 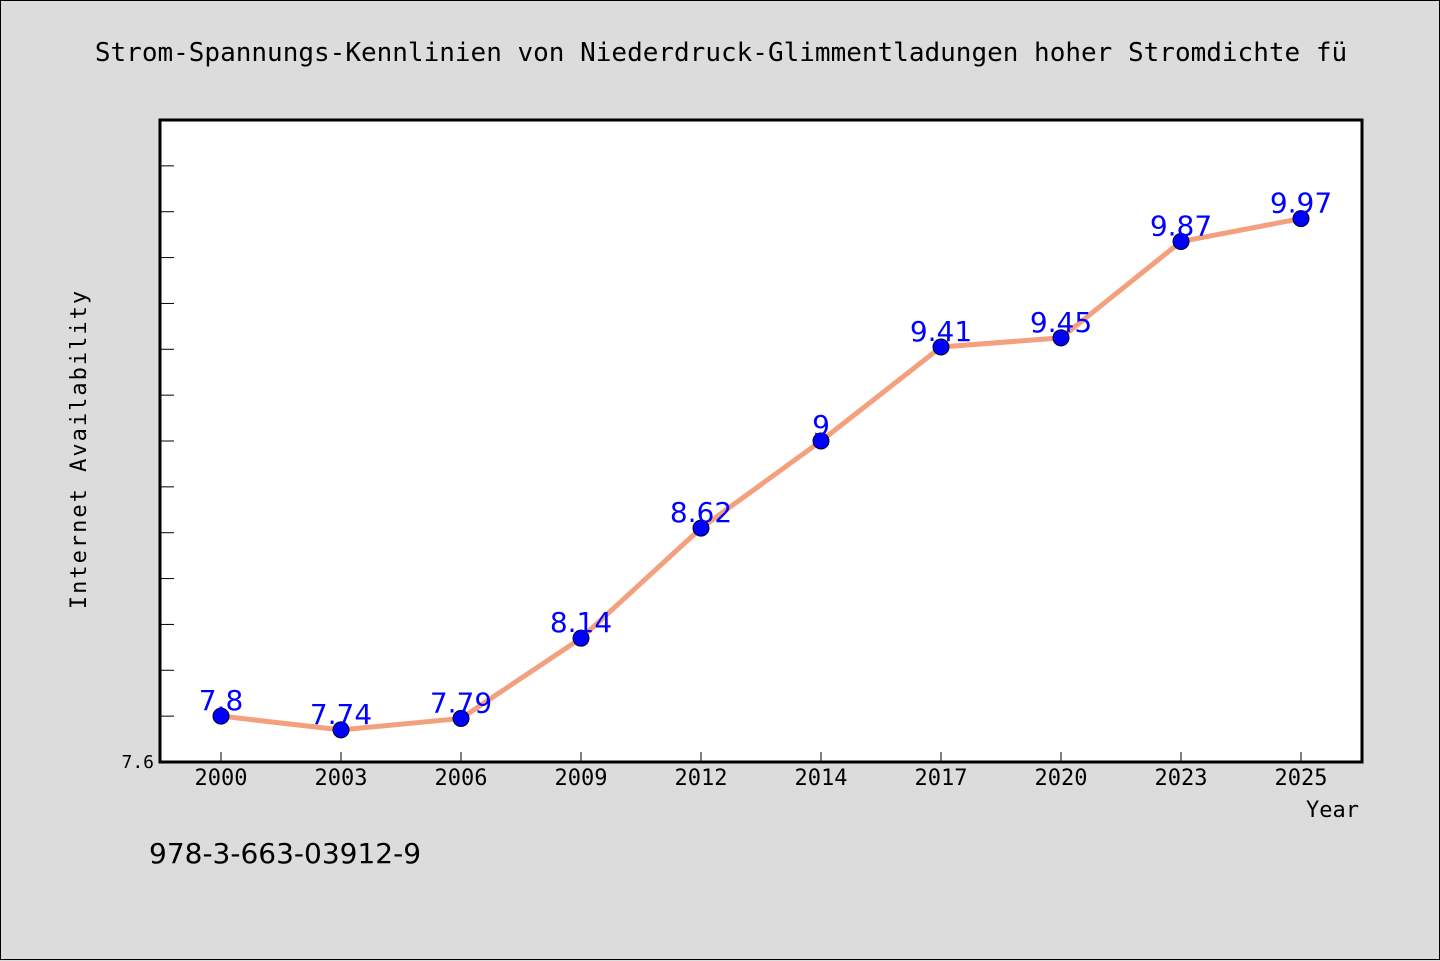 What do you see at coordinates (461, 702) in the screenshot?
I see `data-label: 7.79` at bounding box center [461, 702].